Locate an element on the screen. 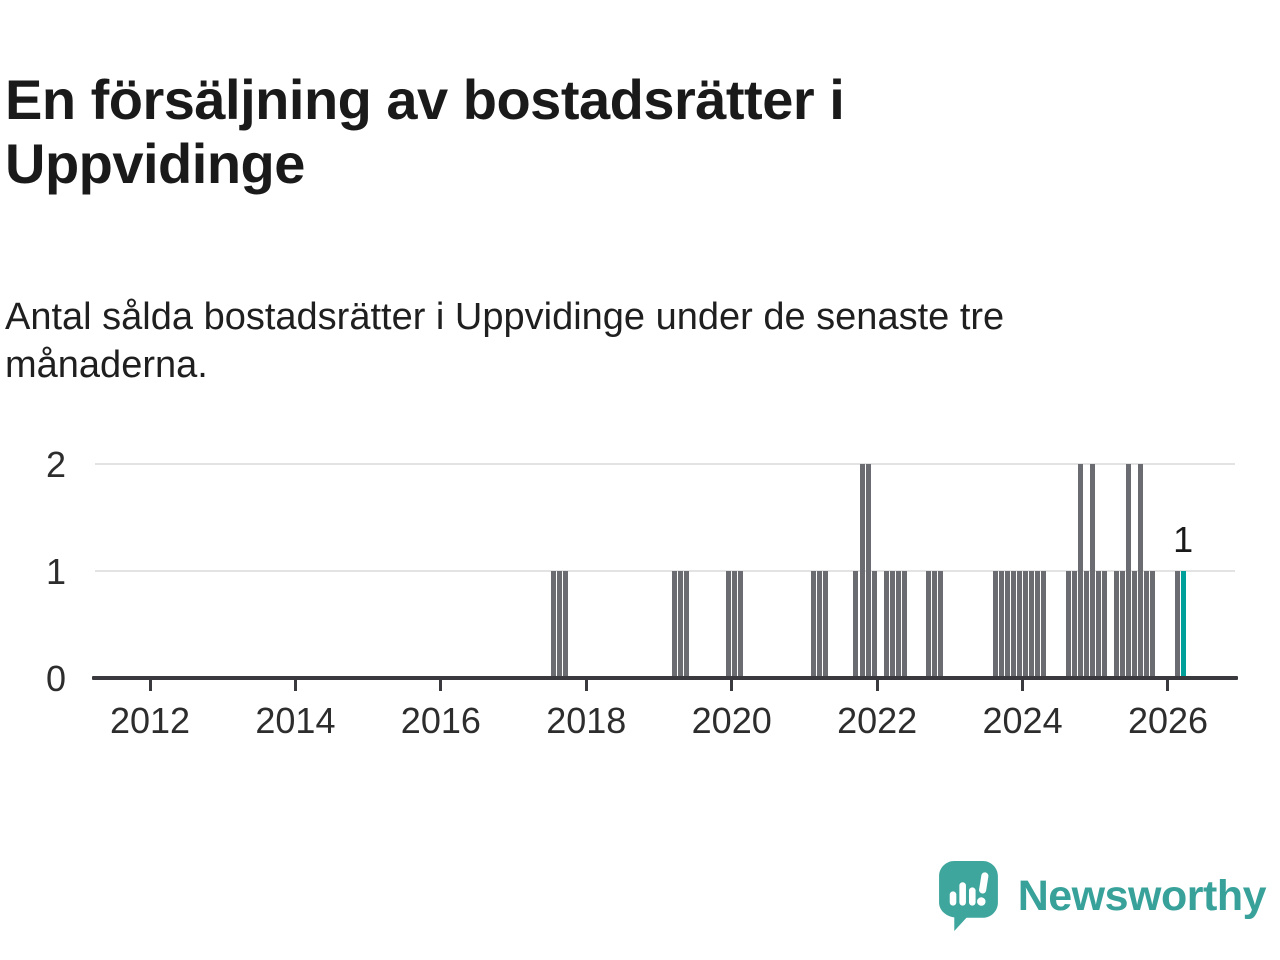  newsworthy-logo-icon is located at coordinates (968, 896).